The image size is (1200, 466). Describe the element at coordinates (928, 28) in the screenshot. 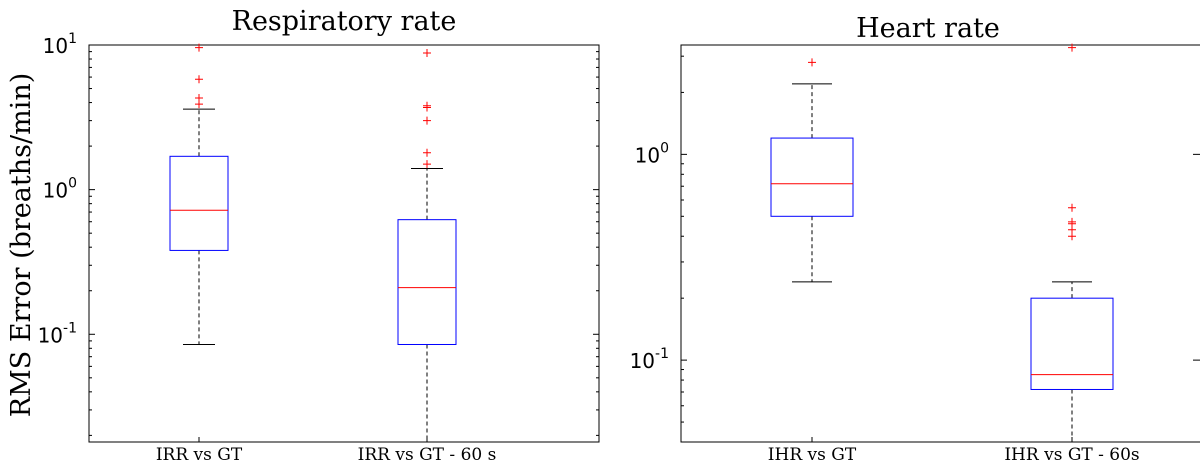

I see `chart-title: Heart rate` at that location.